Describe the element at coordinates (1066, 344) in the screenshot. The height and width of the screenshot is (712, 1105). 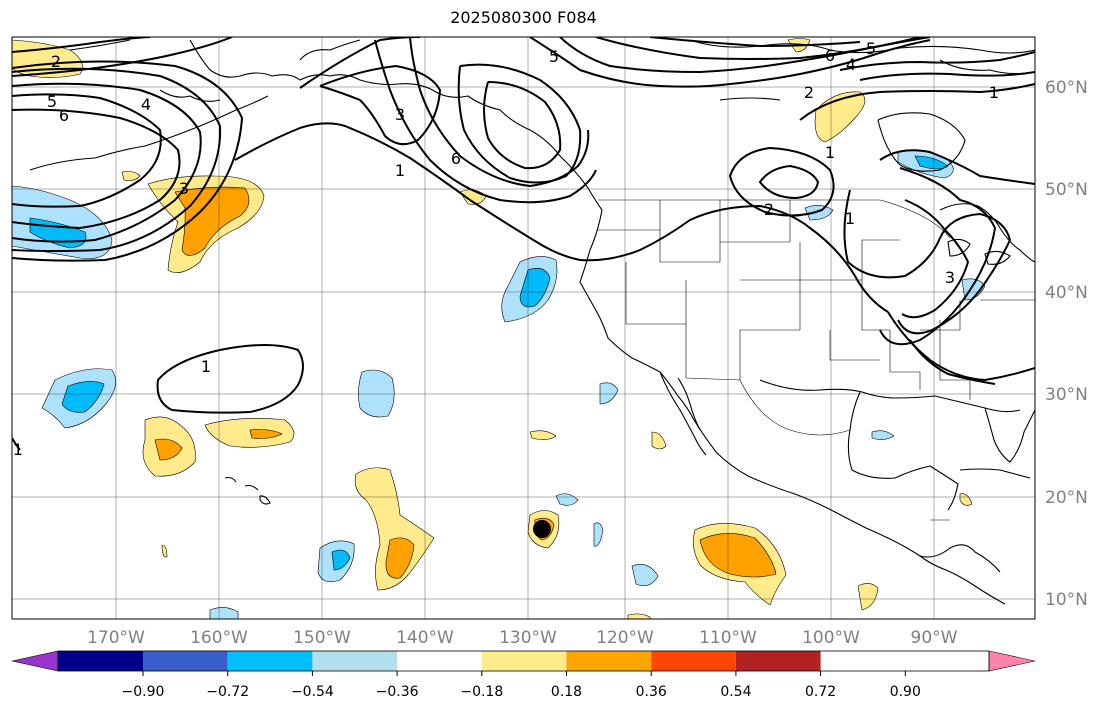
I see `latitude-labels: 60°N 50°N 40°N 30°N 20°N 10°N` at that location.